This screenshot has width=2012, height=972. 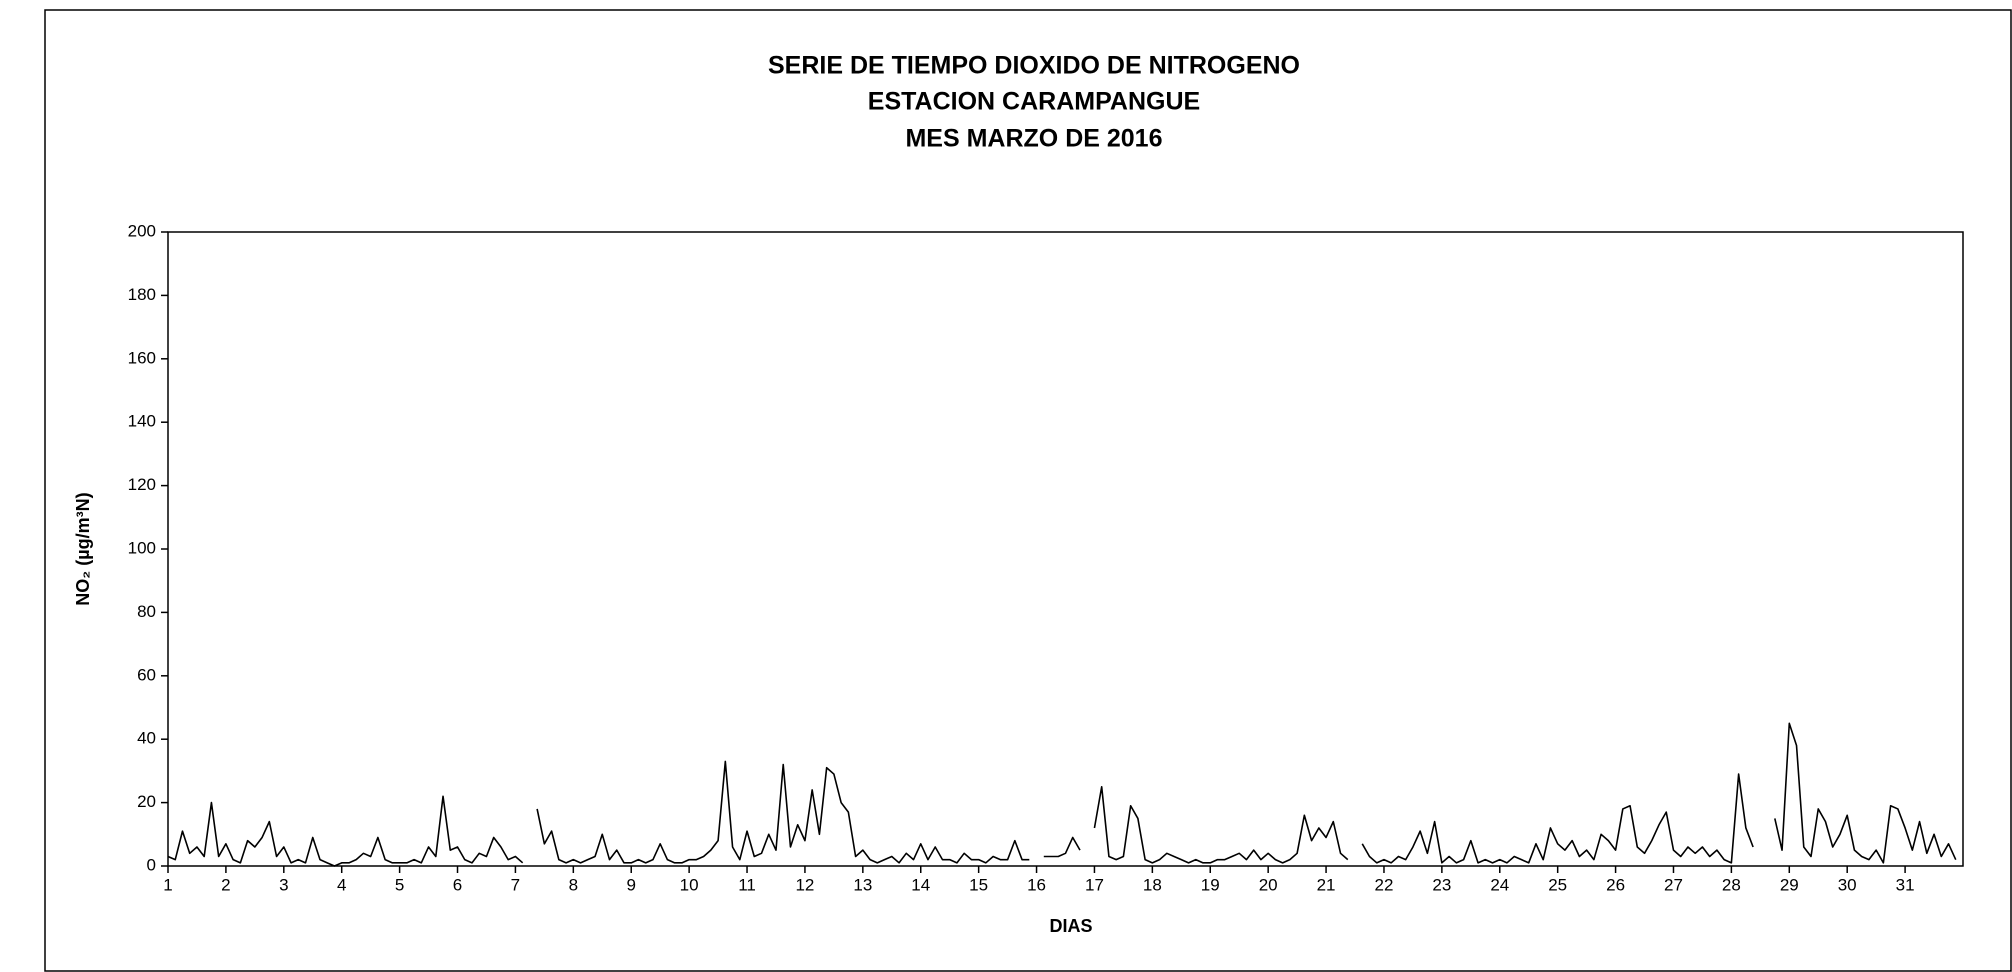 I want to click on y-axis-label: NO₂ (µg/m³N), so click(x=83, y=548).